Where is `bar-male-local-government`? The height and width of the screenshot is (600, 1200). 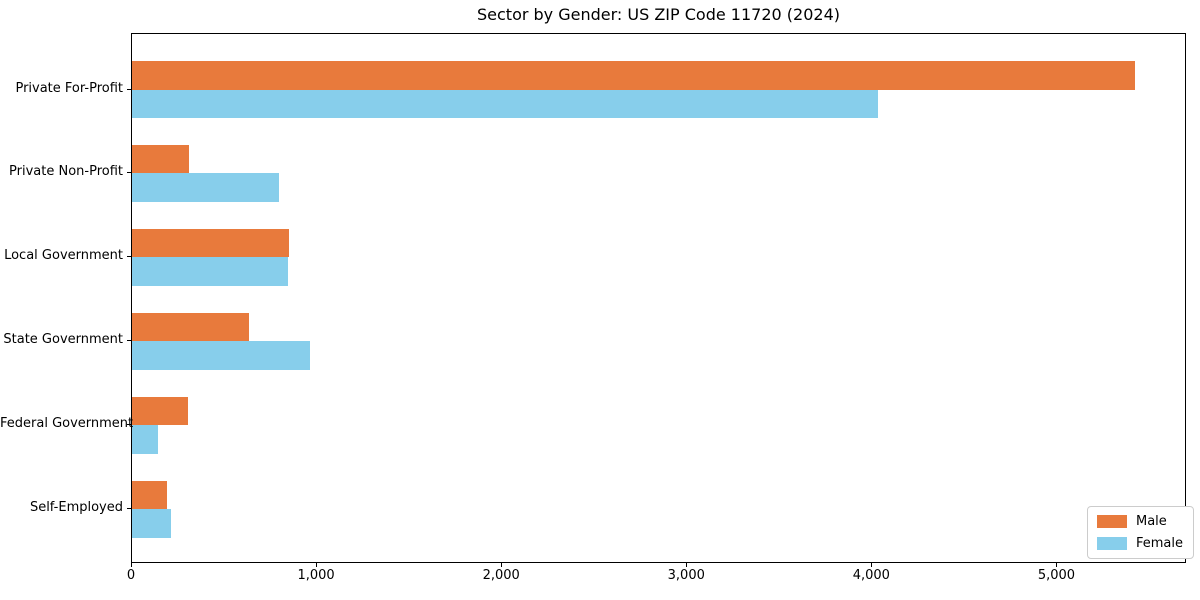 bar-male-local-government is located at coordinates (211, 243).